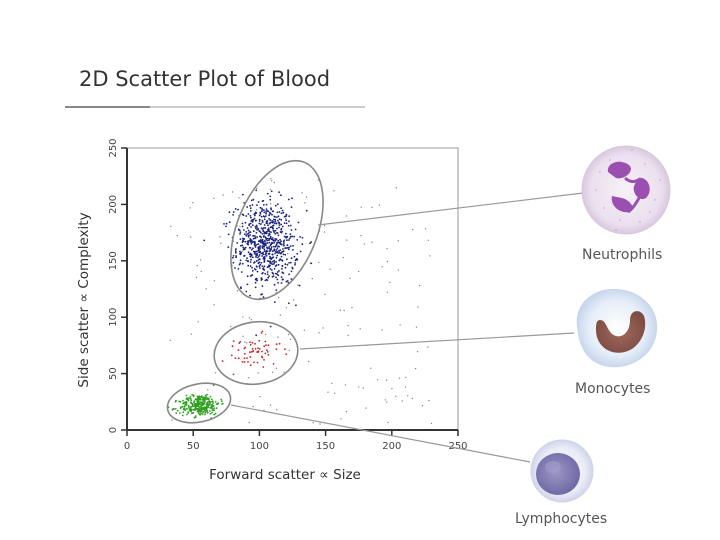 This screenshot has width=720, height=540. What do you see at coordinates (199, 403) in the screenshot?
I see `lymphocytes-gate` at bounding box center [199, 403].